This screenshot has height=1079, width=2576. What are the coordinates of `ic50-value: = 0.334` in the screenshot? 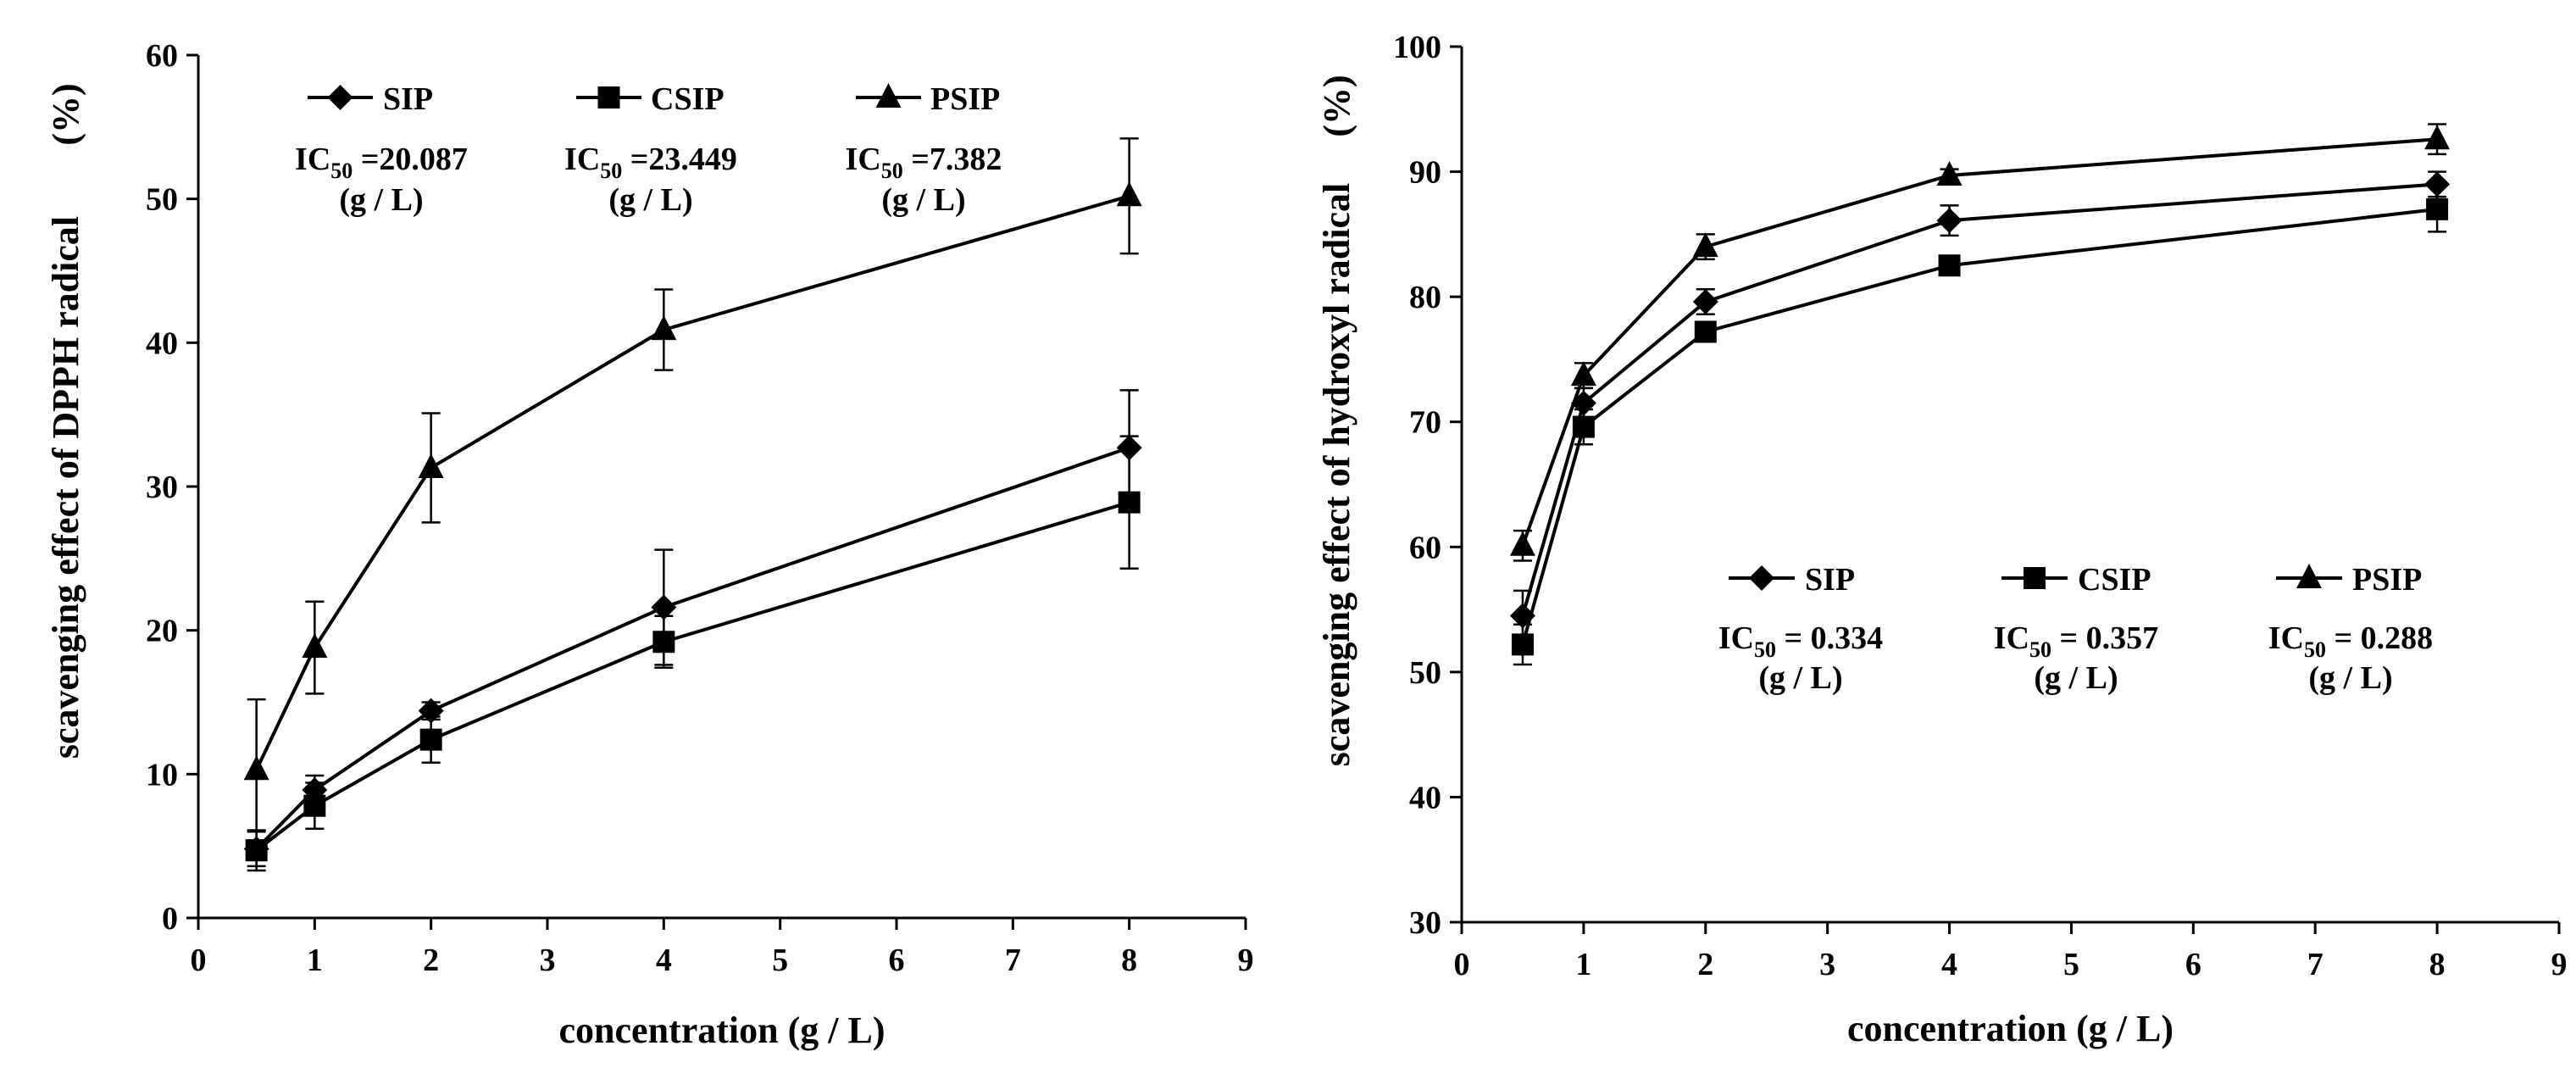 It's located at (1829, 638).